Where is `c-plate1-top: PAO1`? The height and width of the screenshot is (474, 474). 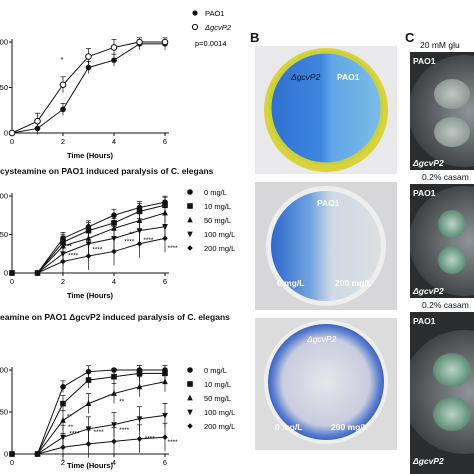
c-plate1-top: PAO1 is located at coordinates (424, 61).